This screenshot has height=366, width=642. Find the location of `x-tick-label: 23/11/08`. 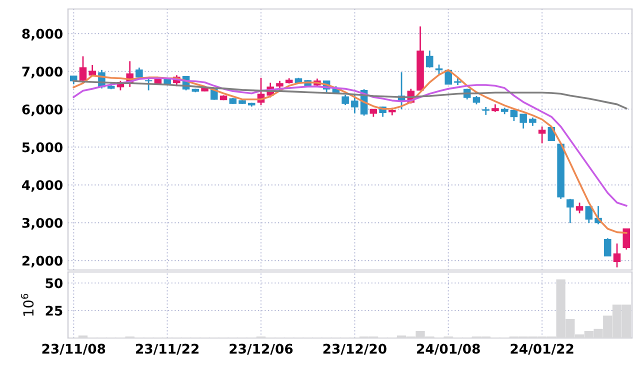

x-tick-label: 23/11/08 is located at coordinates (74, 349).